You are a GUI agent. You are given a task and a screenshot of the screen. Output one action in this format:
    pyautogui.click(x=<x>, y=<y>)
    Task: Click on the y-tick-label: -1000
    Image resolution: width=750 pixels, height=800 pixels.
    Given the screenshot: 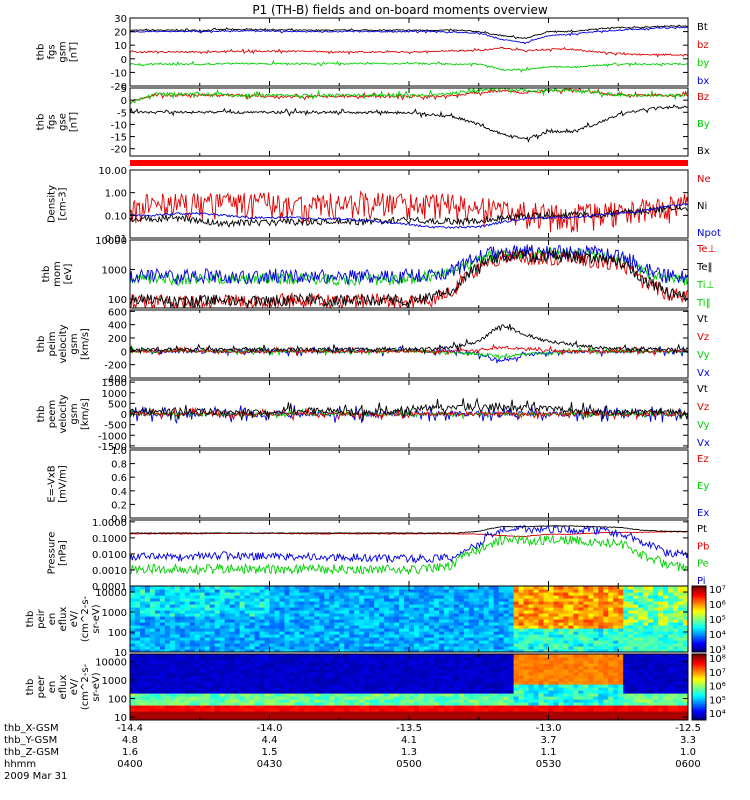 What is the action you would take?
    pyautogui.click(x=112, y=436)
    